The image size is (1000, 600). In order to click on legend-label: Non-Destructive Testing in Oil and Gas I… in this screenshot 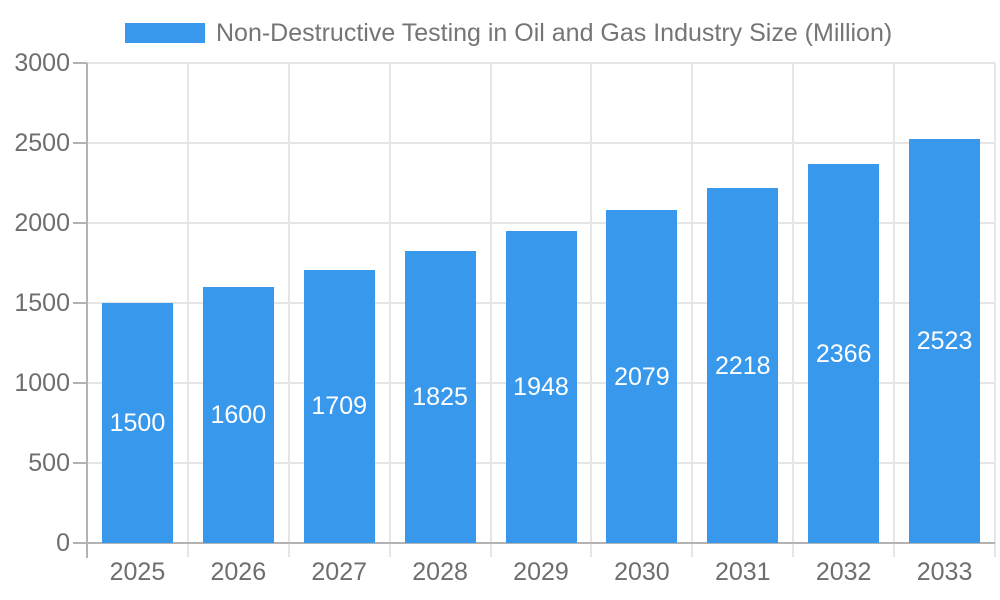, I will do `click(554, 33)`.